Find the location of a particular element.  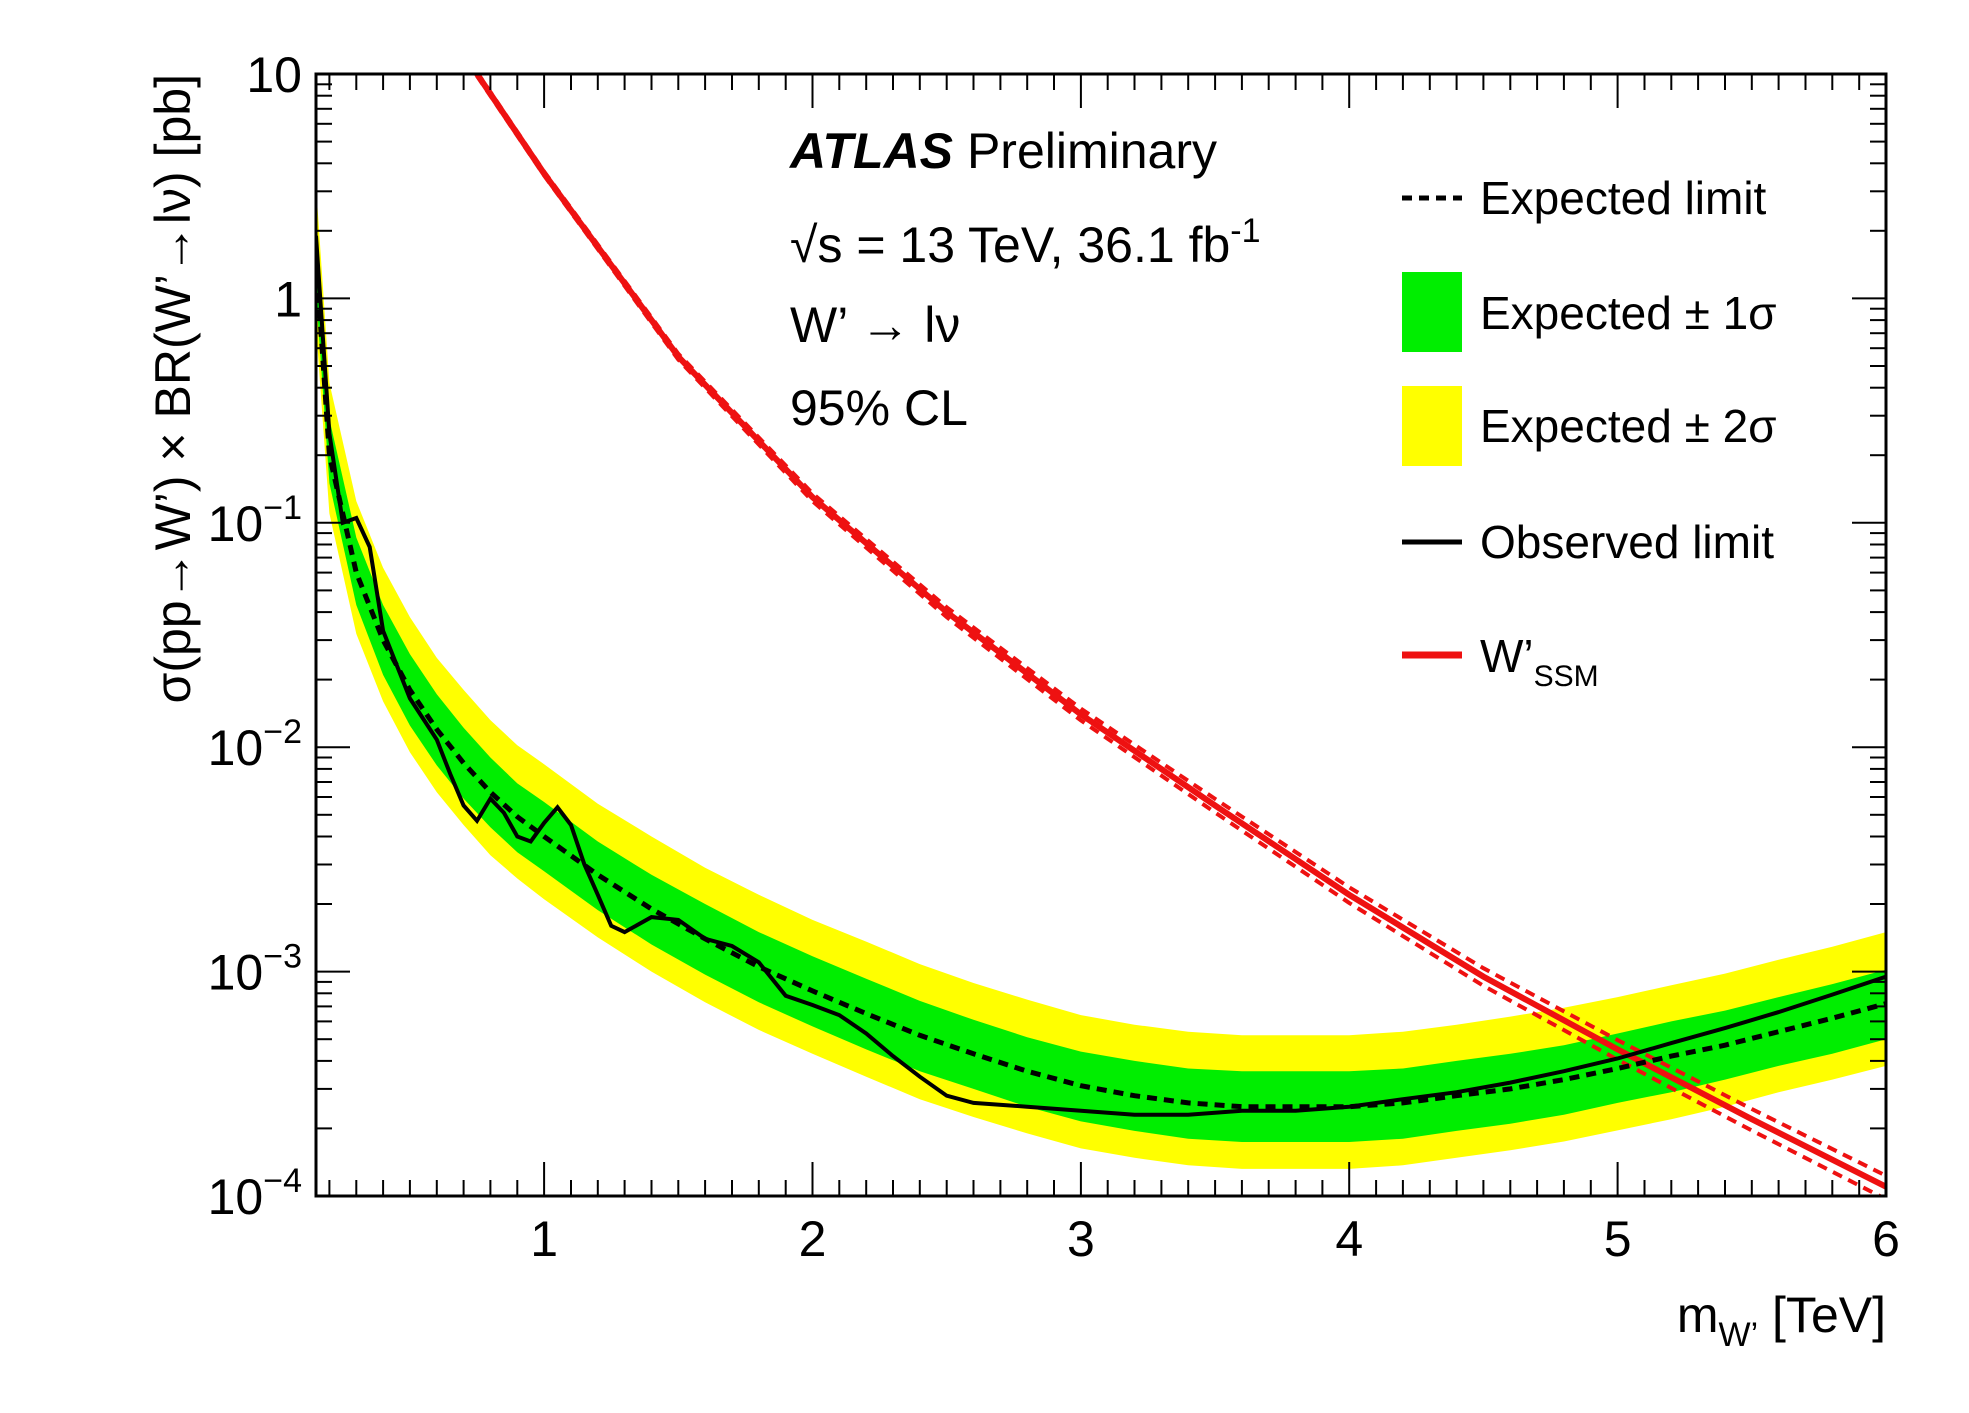

y-tick-label: 1 is located at coordinates (288, 299).